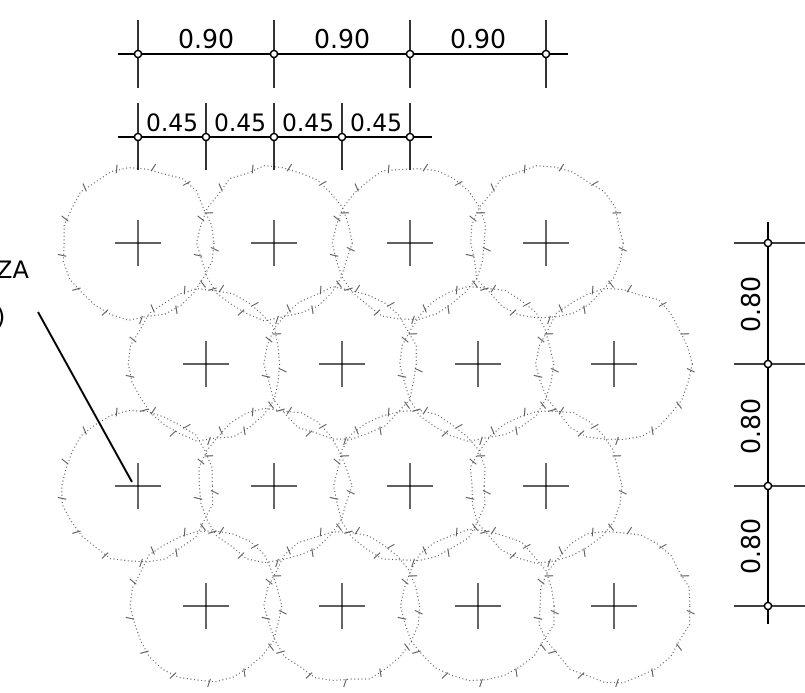 The height and width of the screenshot is (693, 805). Describe the element at coordinates (2, 317) in the screenshot. I see `callout-label-line2: )` at that location.